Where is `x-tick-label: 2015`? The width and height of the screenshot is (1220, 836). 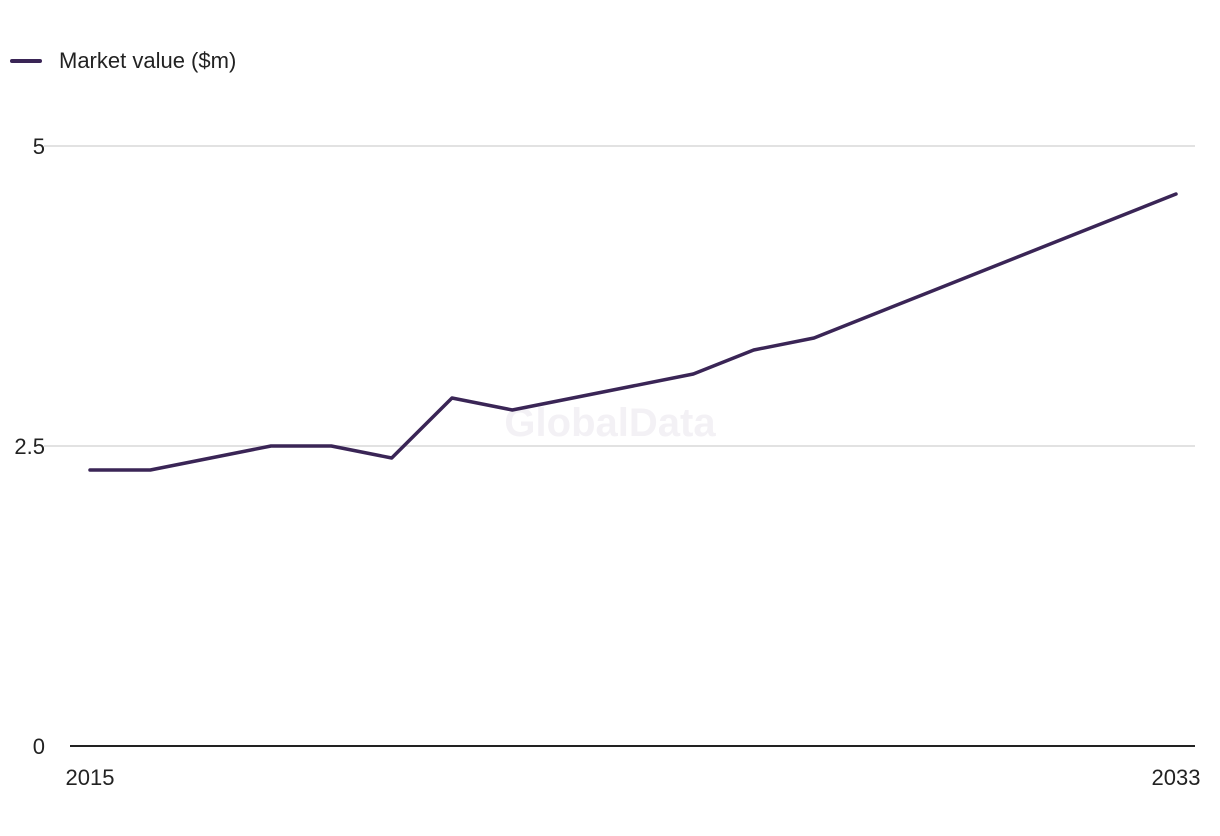
x-tick-label: 2015 is located at coordinates (90, 777).